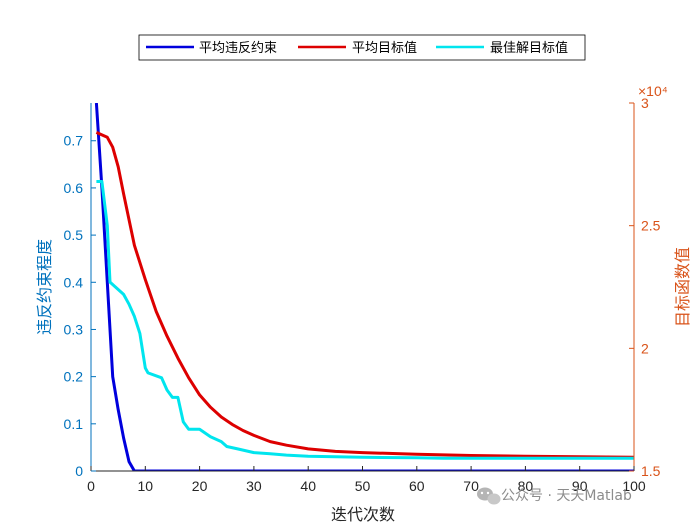  I want to click on y-right-tick-label: 2.5, so click(651, 226).